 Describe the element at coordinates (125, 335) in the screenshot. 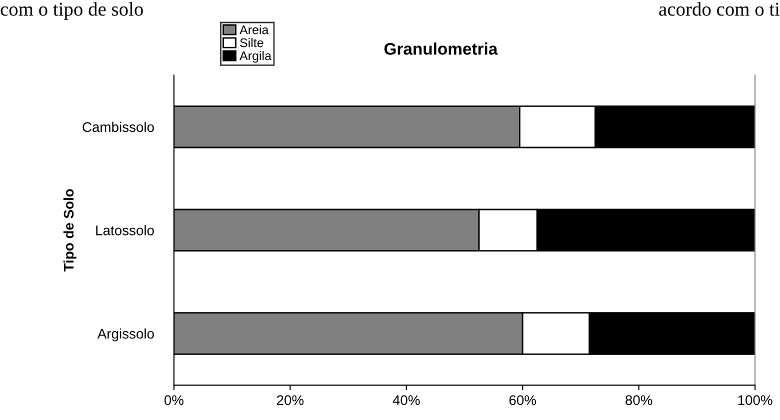

I see `y-tick-label: Argissolo` at that location.